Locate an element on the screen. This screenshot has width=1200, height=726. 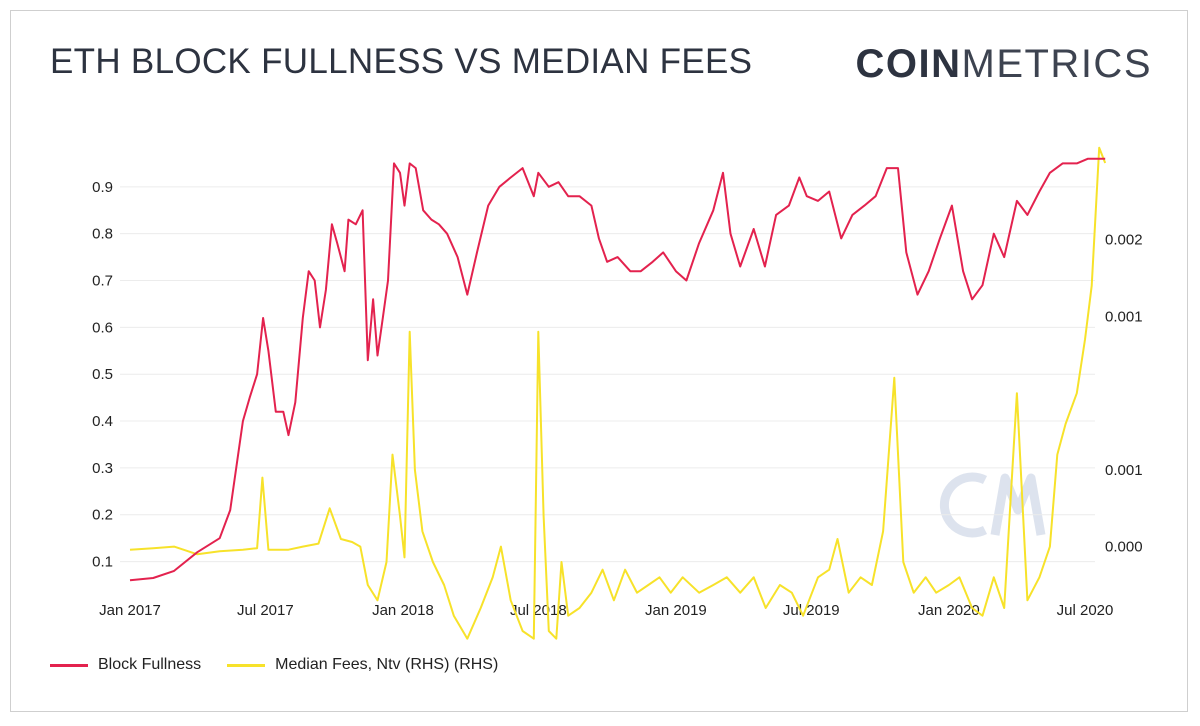
watermark-m-shape is located at coordinates (1018, 504).